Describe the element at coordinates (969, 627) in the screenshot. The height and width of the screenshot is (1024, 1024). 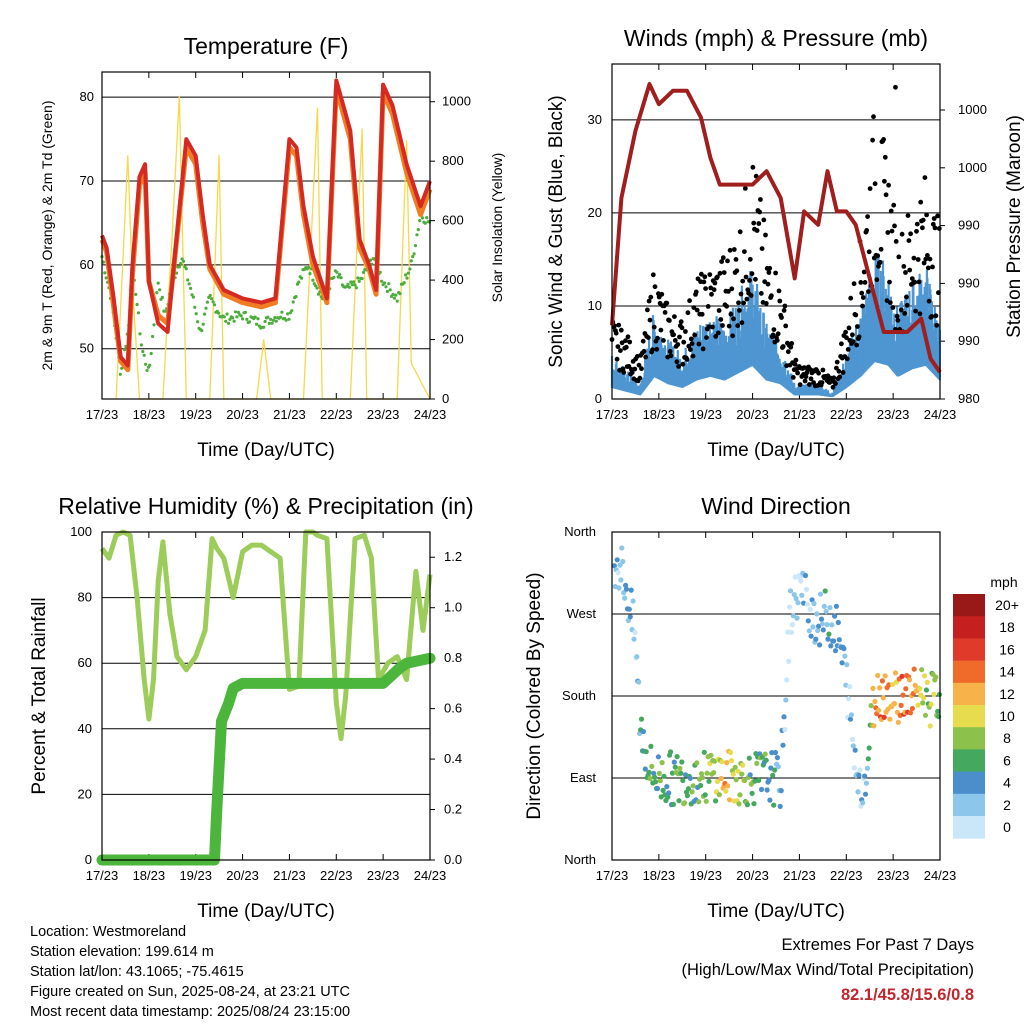
I see `legend-swatch` at that location.